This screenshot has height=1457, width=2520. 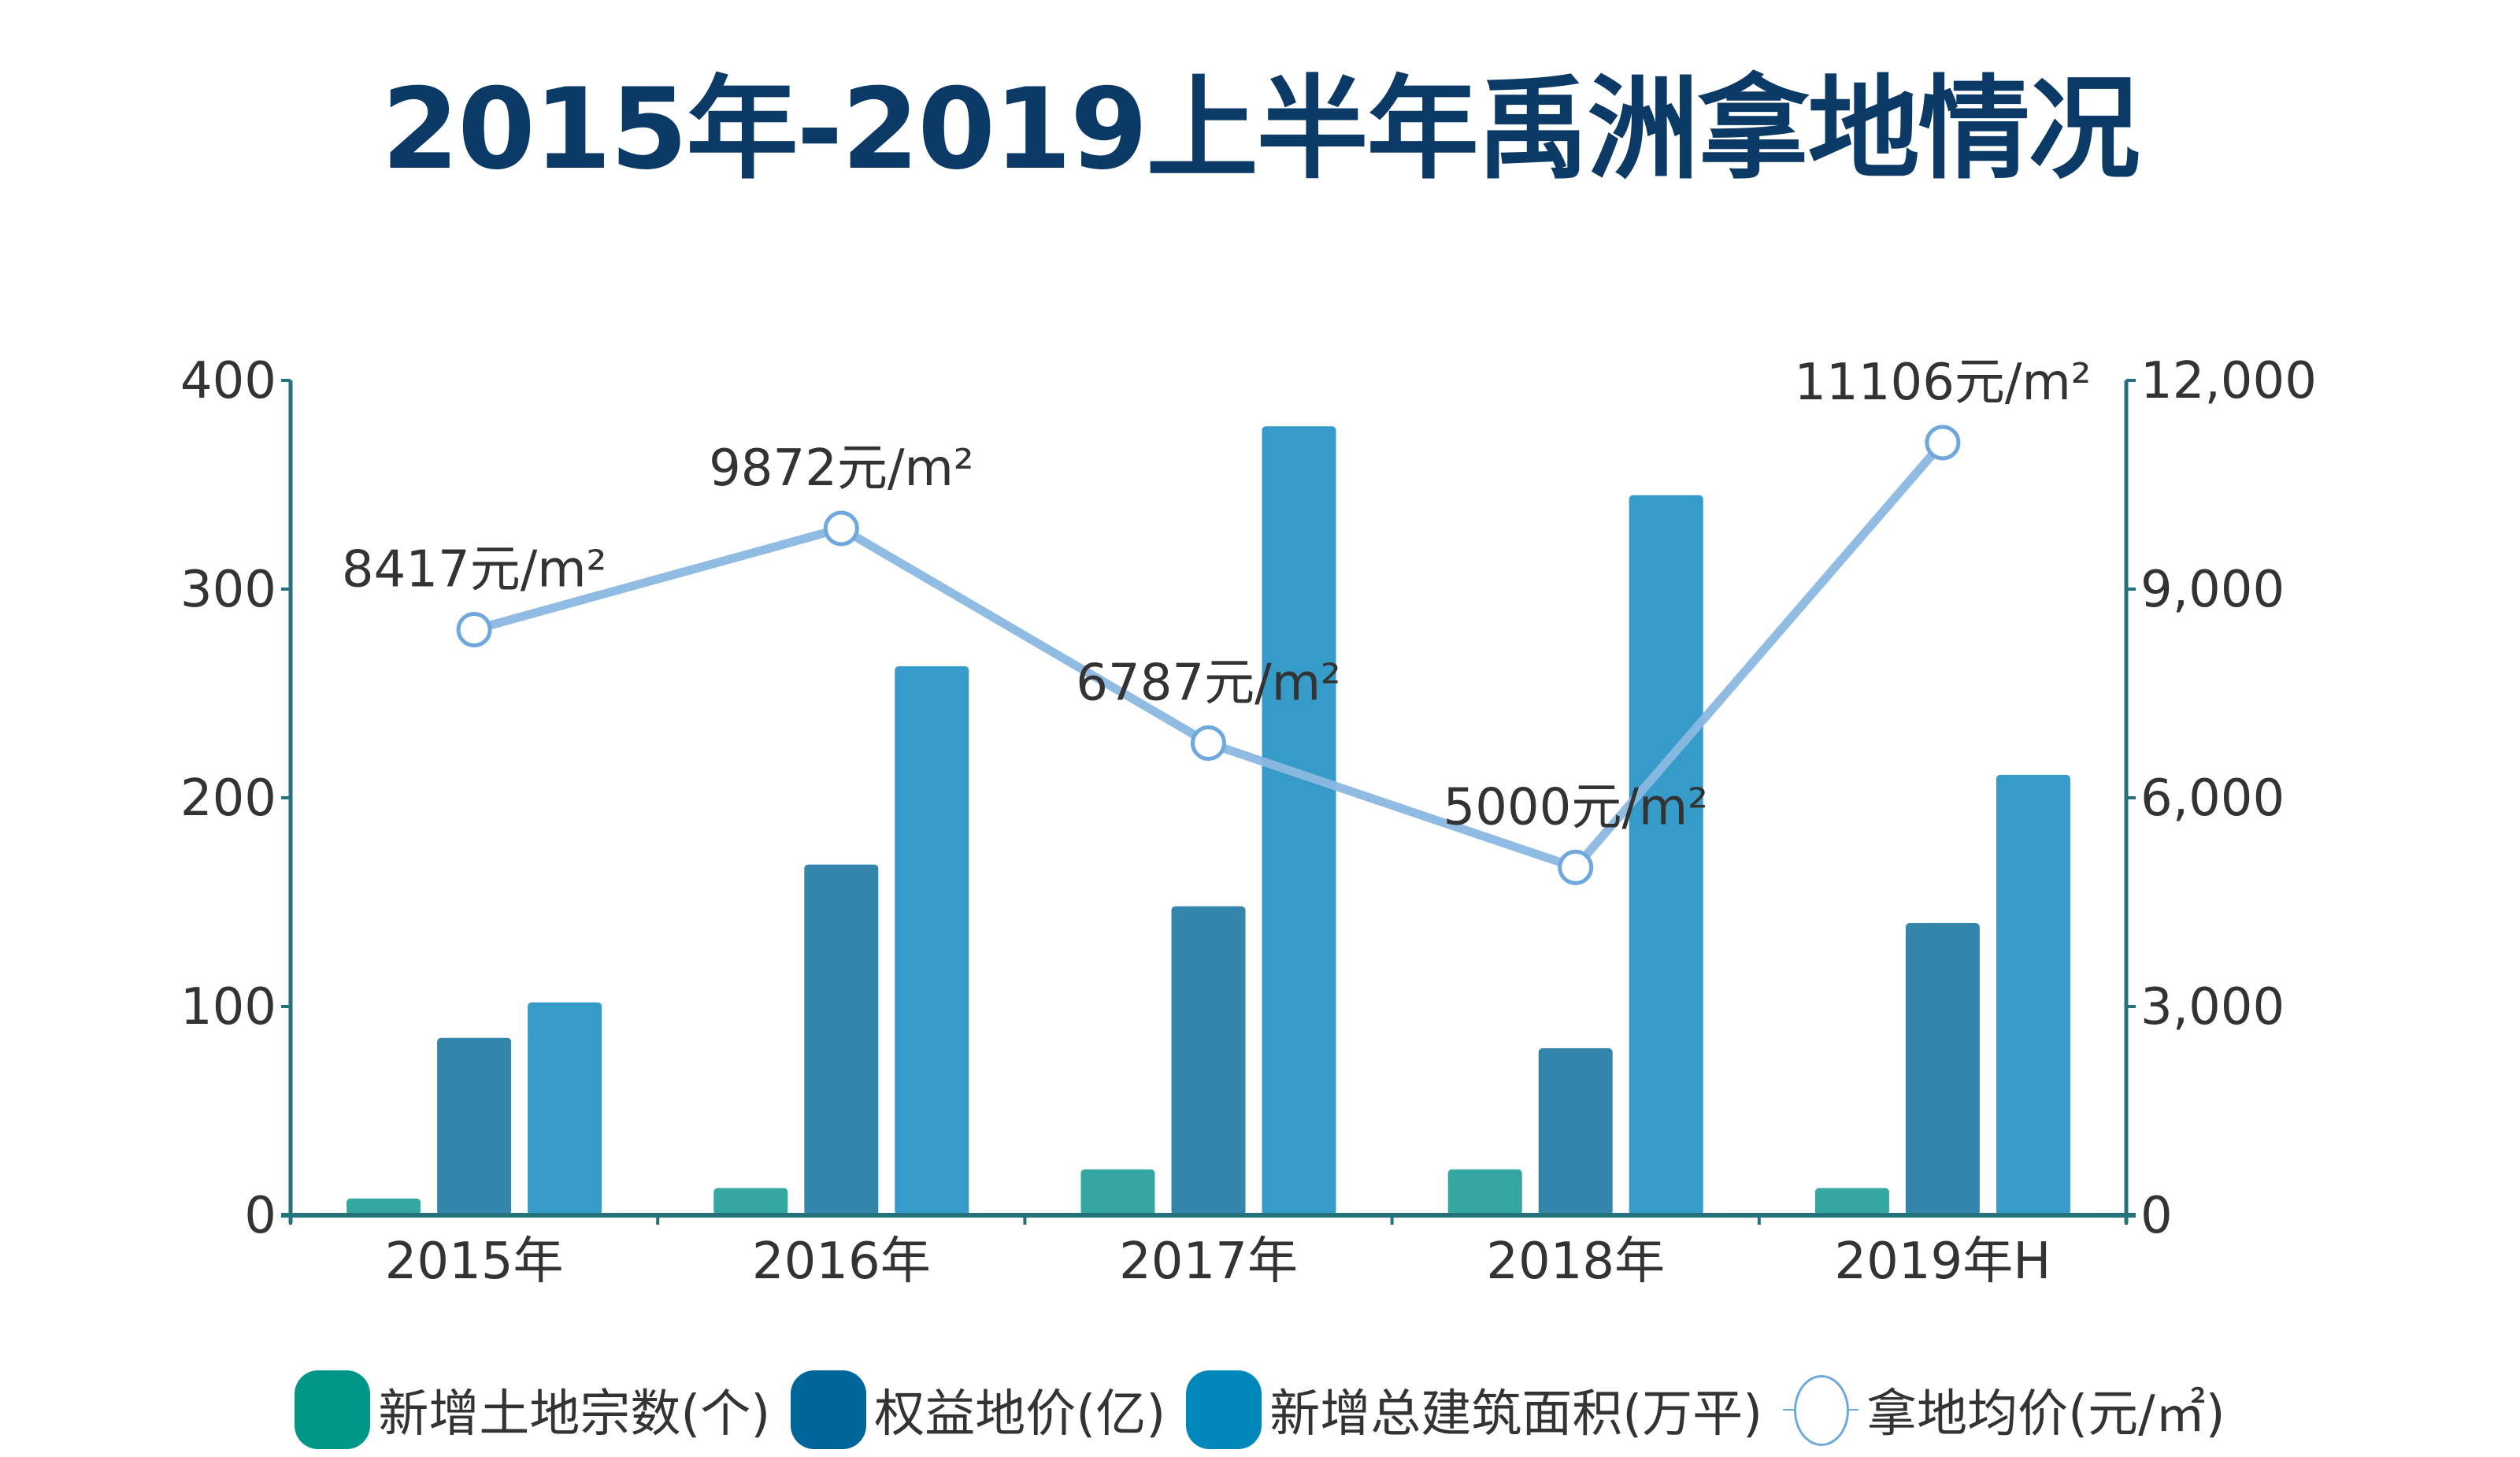 I want to click on legend-item-4: 拿地均价(元/㎡), so click(x=2004, y=1409).